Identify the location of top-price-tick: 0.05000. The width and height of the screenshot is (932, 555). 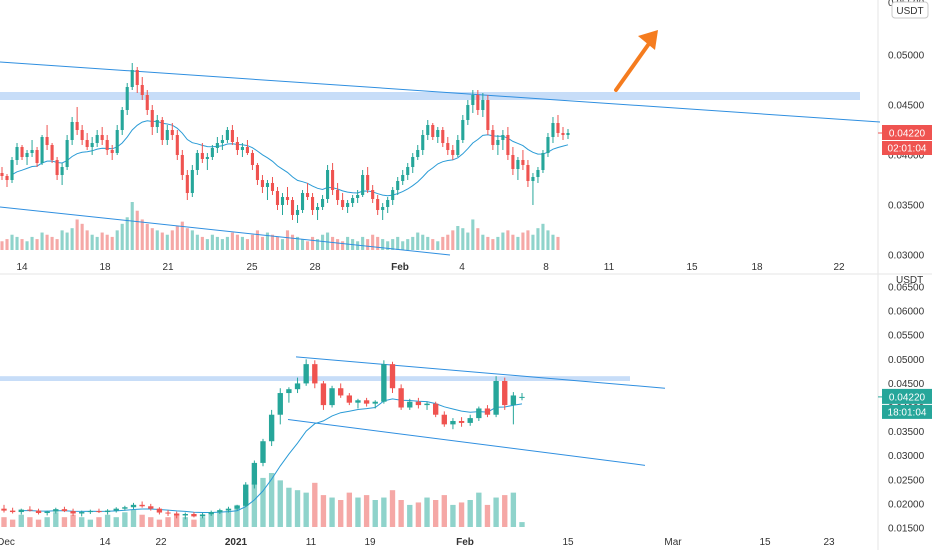
(906, 56).